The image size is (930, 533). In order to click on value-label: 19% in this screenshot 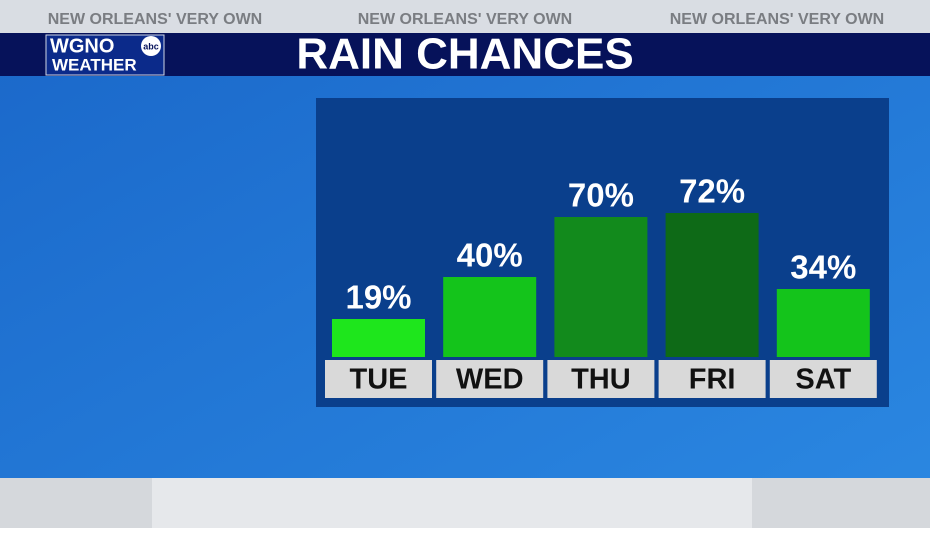, I will do `click(378, 297)`.